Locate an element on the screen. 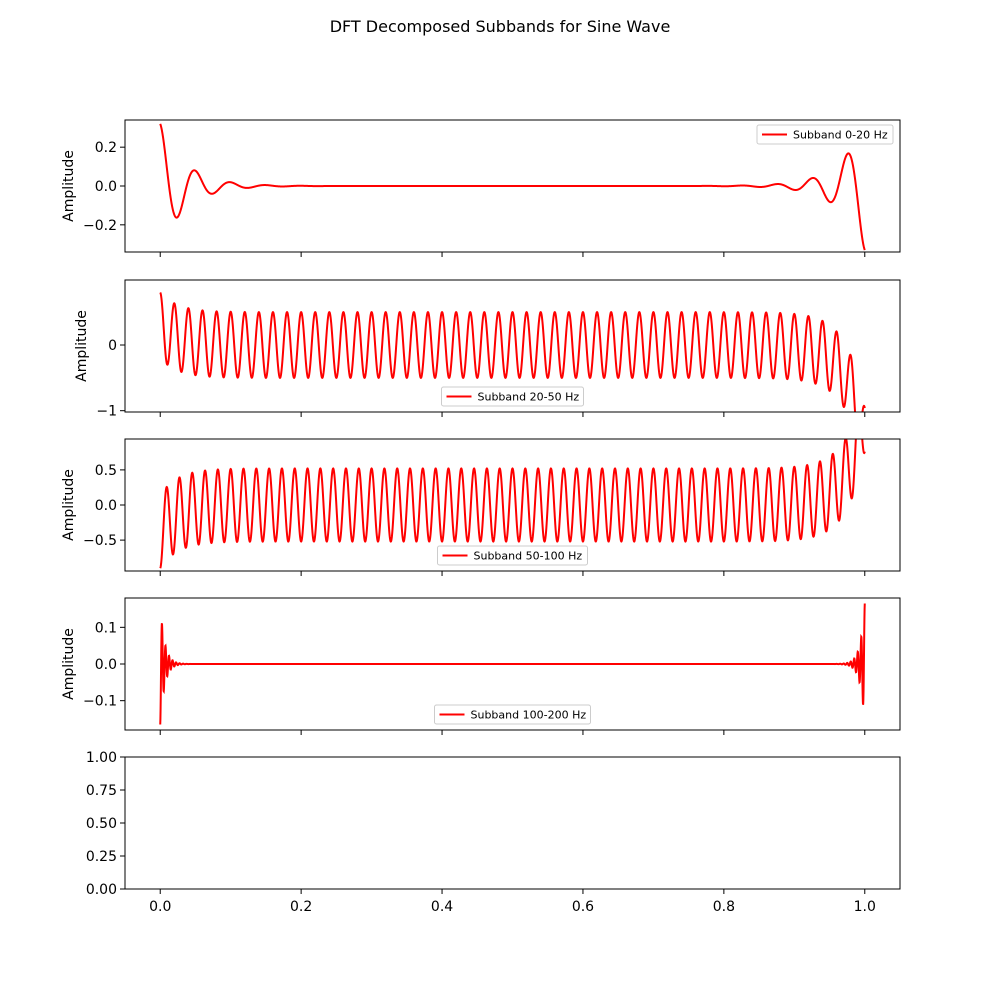 This screenshot has height=1000, width=1000. x-tick-label: 1.0 is located at coordinates (865, 907).